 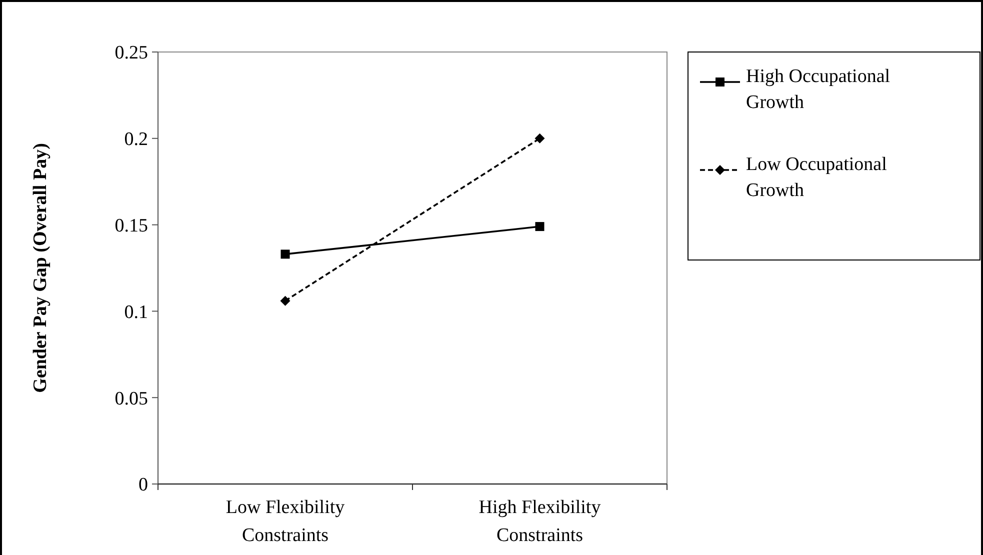 What do you see at coordinates (286, 521) in the screenshot?
I see `x-tick-label: Low Flexibility Constraints` at bounding box center [286, 521].